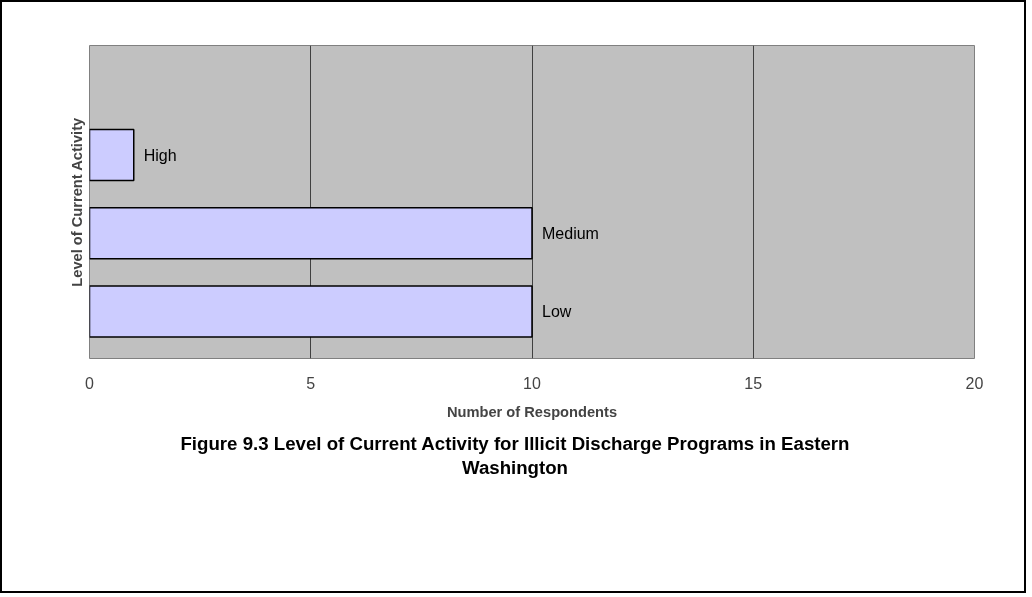 The image size is (1032, 597). What do you see at coordinates (974, 383) in the screenshot?
I see `x-tick-label: 20` at bounding box center [974, 383].